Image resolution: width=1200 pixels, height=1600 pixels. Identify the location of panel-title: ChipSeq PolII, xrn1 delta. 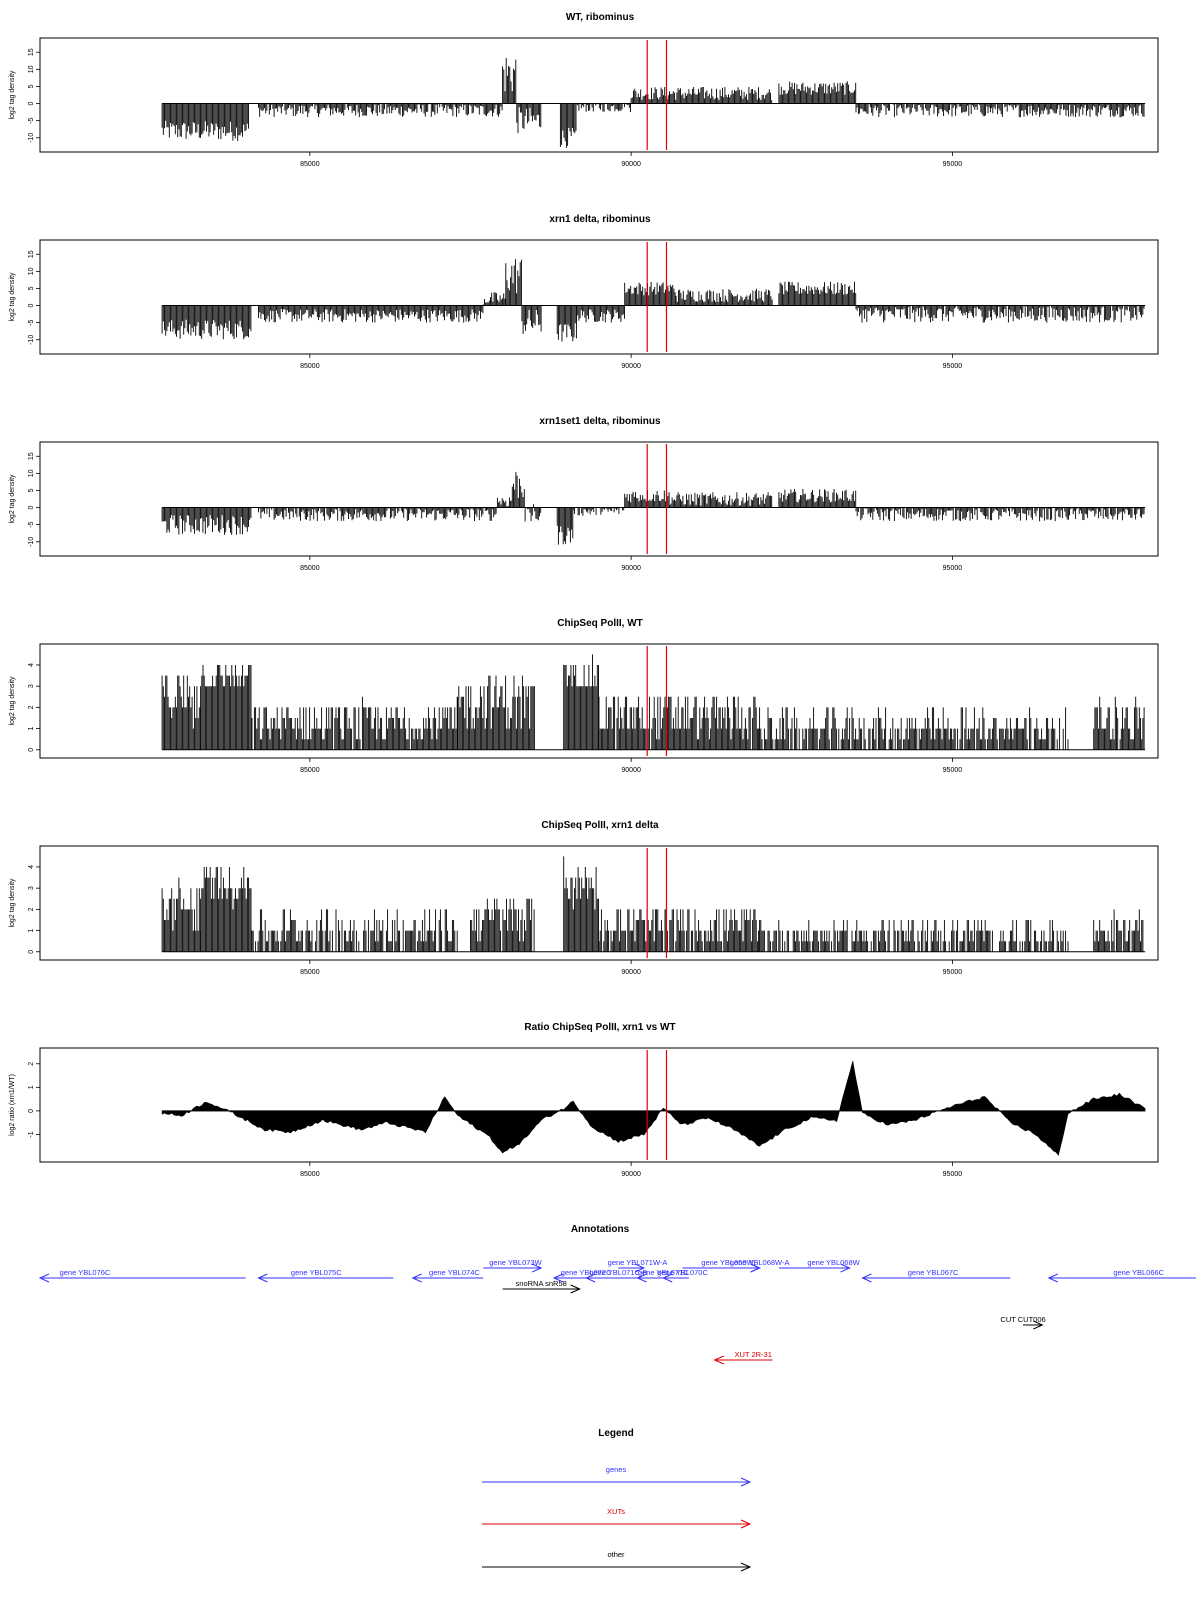
(600, 825).